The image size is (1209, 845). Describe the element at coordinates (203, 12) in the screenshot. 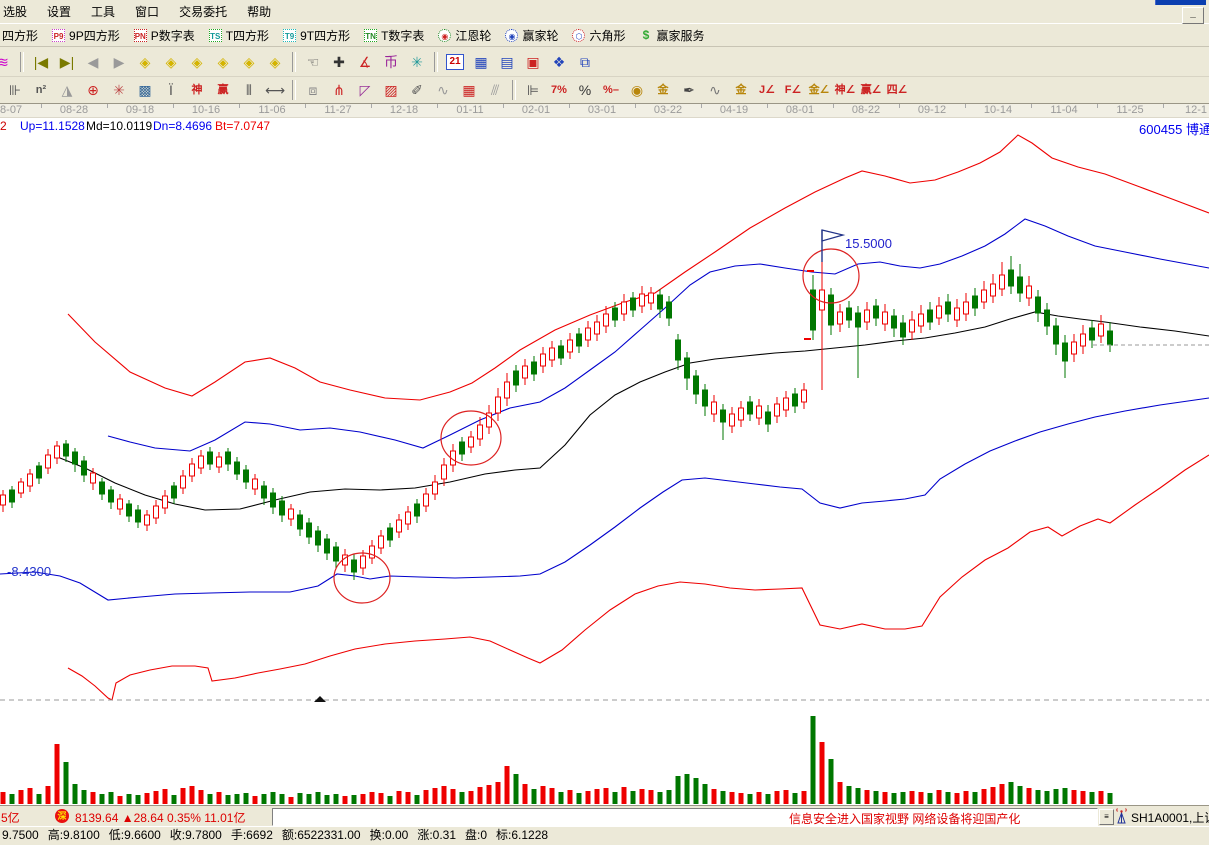

I see `menu-item-5: 交易委托` at that location.